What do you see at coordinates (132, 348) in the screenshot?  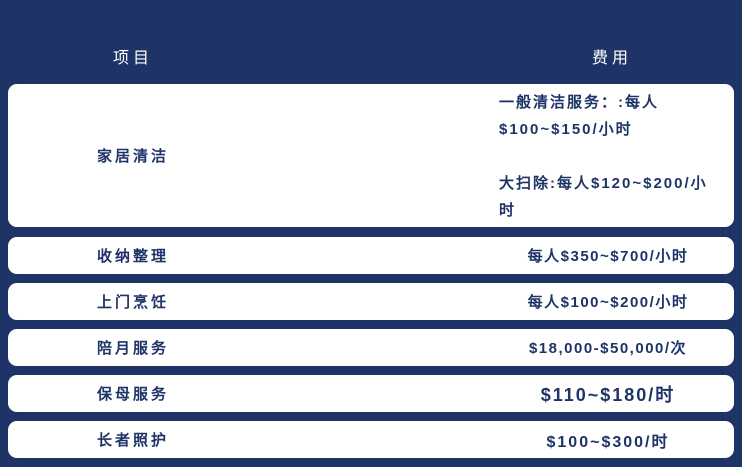 I see `service-name: 陪月服务` at bounding box center [132, 348].